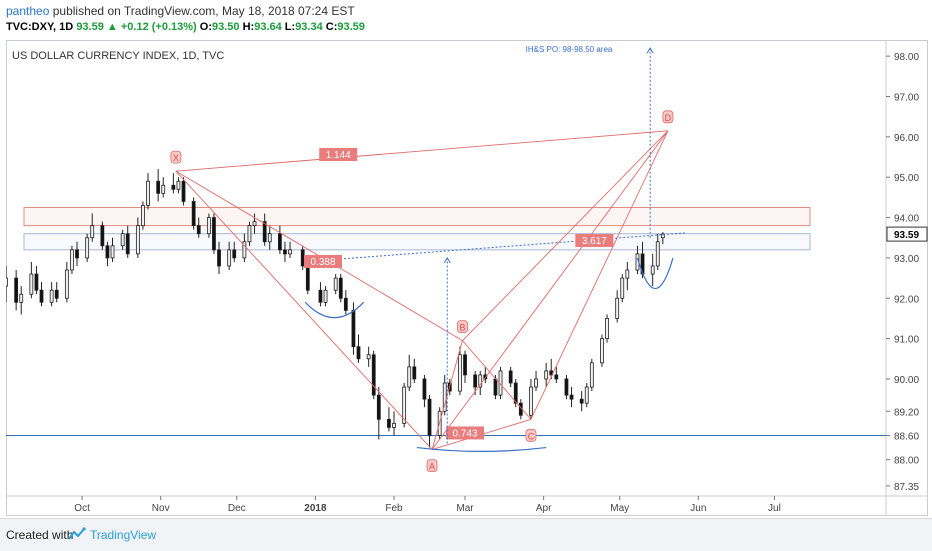  What do you see at coordinates (161, 508) in the screenshot?
I see `x-tick-label: Nov` at bounding box center [161, 508].